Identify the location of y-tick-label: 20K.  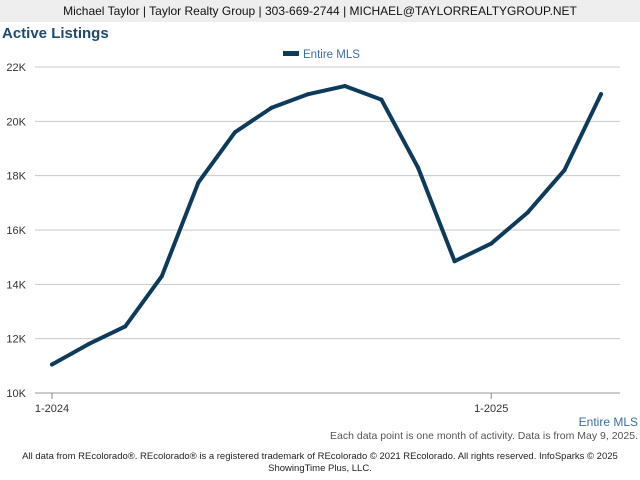
(16, 122).